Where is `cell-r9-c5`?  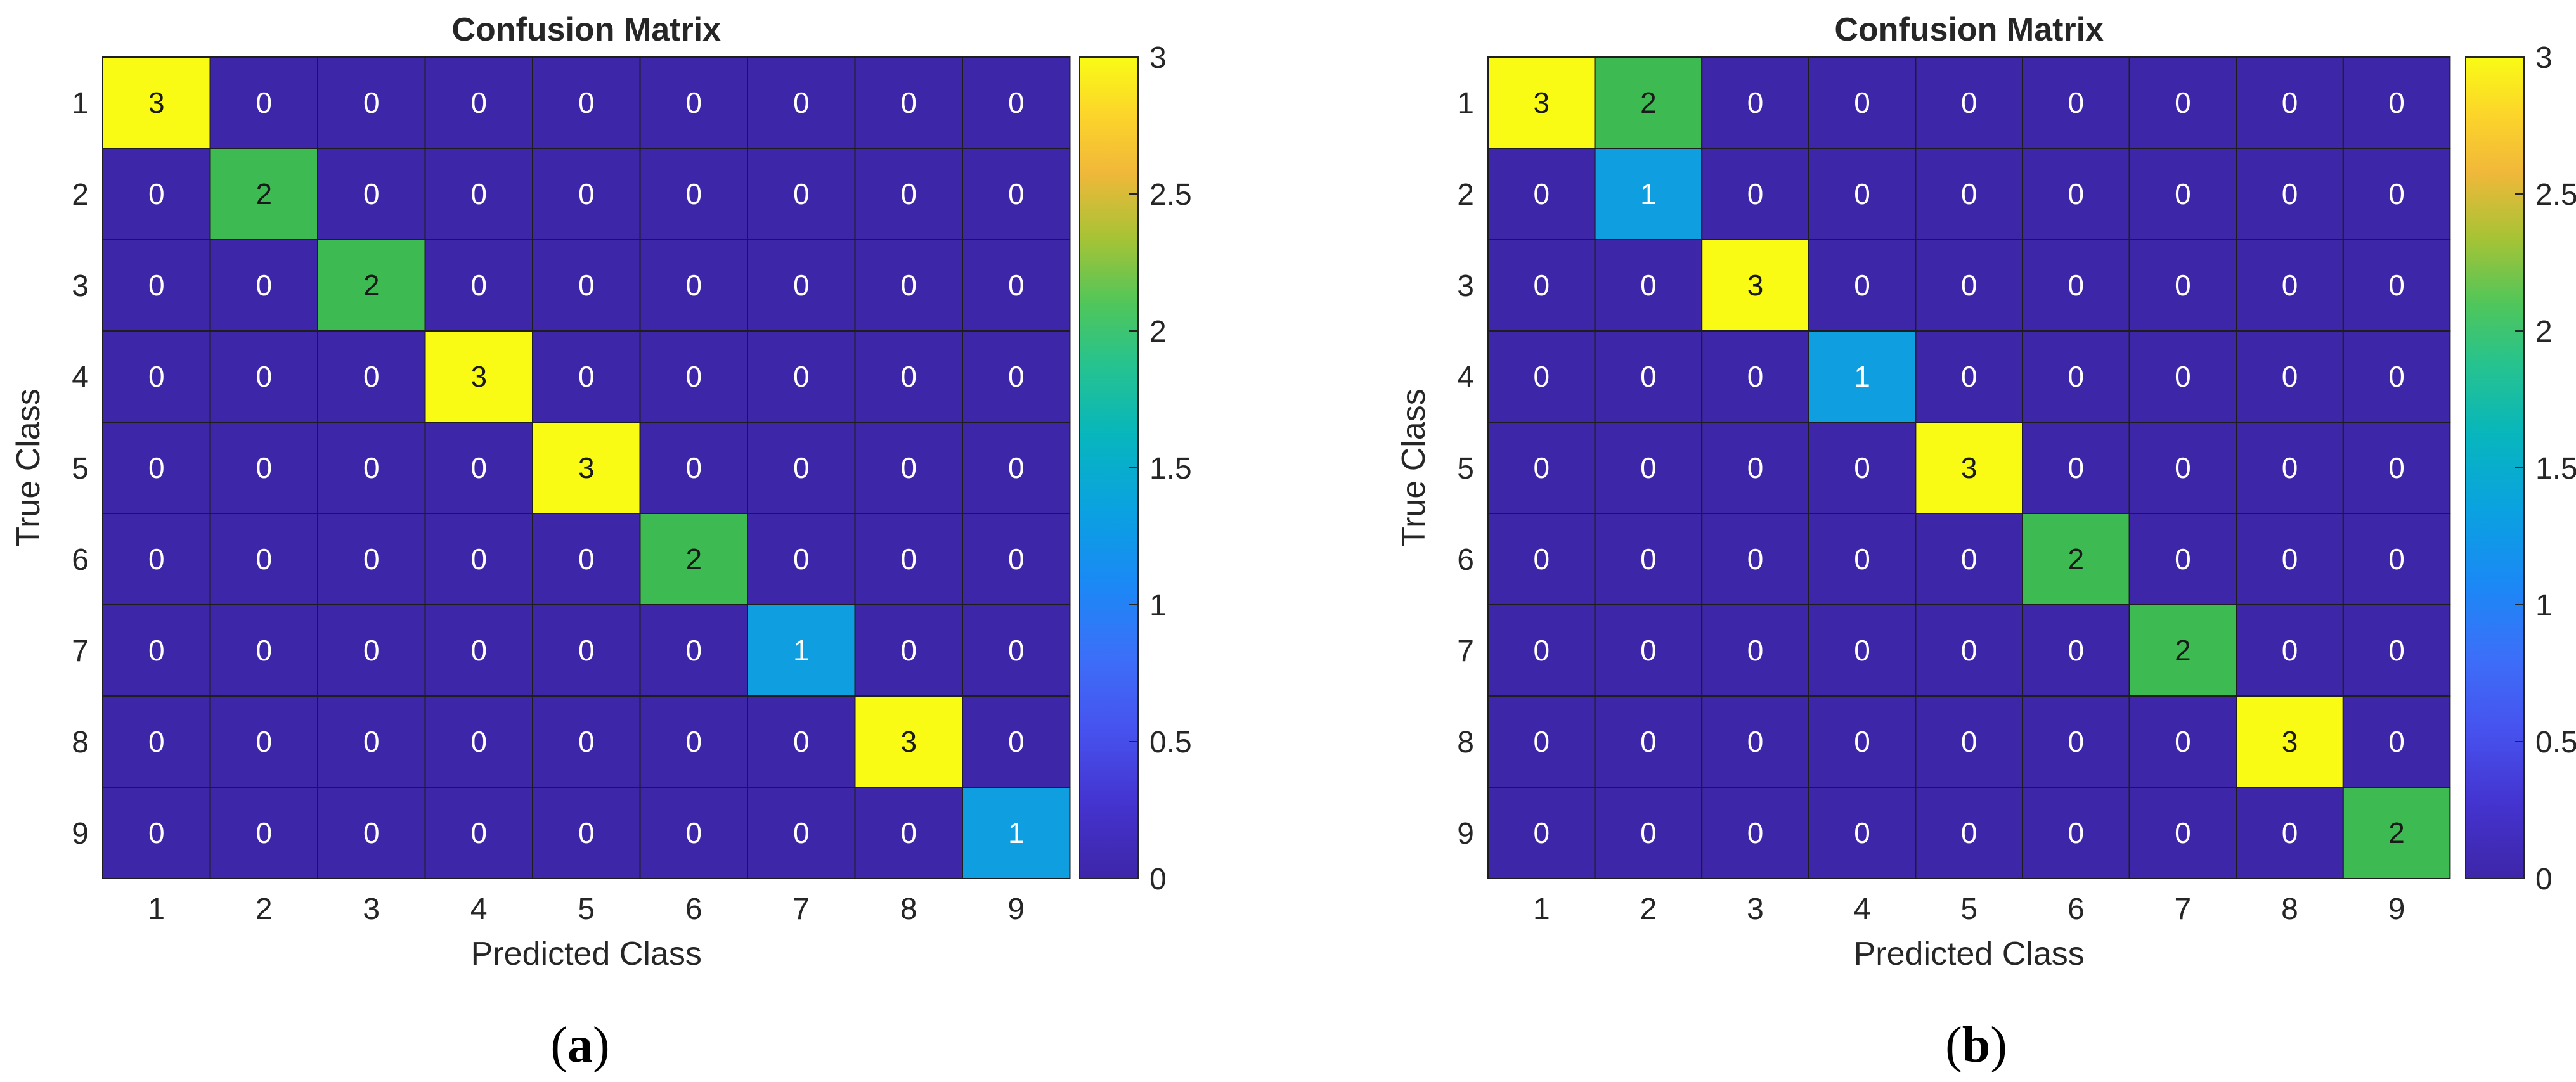 cell-r9-c5 is located at coordinates (586, 833).